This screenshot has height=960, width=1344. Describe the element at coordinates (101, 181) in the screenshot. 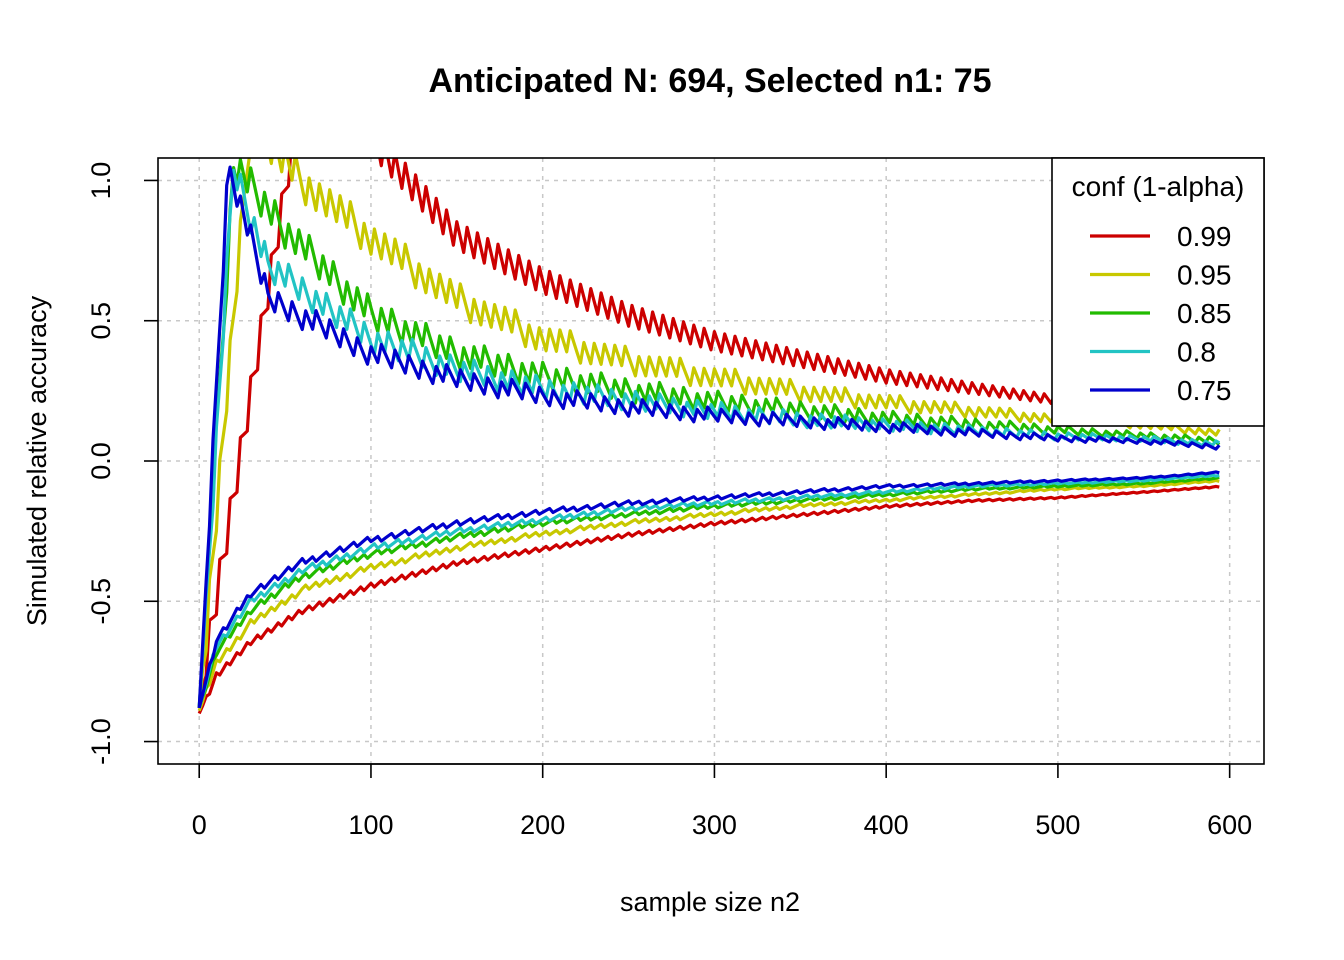

I see `y-tick-label: 1.0` at that location.